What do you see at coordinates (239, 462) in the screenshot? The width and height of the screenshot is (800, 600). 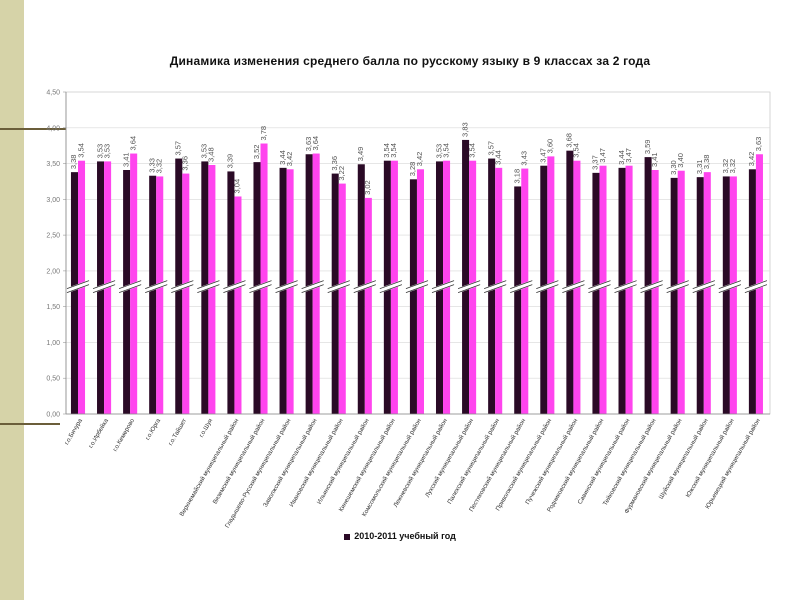 I see `category-label: Вяземский муниципальный район` at bounding box center [239, 462].